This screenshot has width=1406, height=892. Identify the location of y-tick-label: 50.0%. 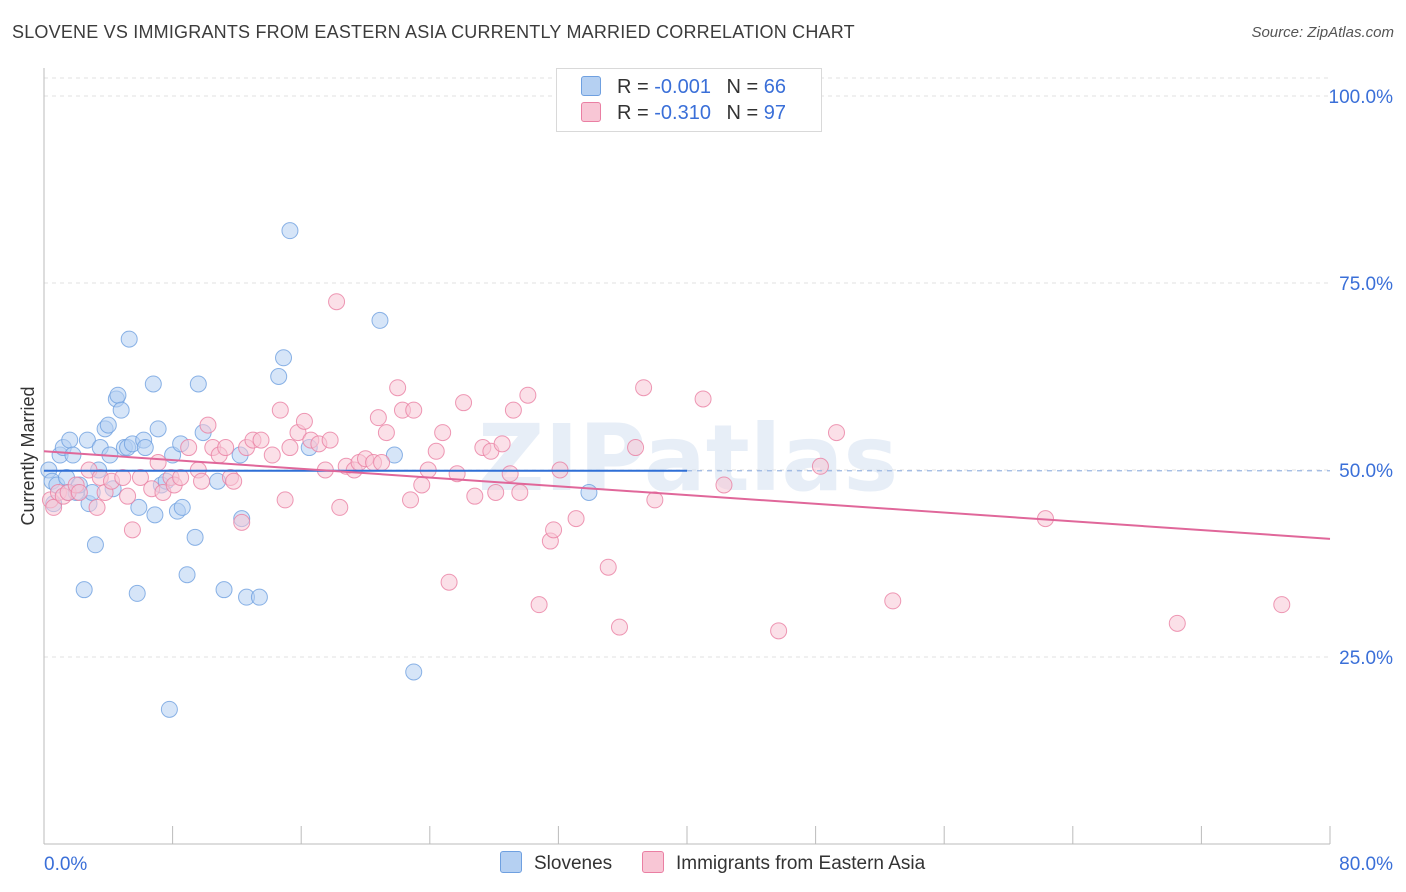
(1366, 471).